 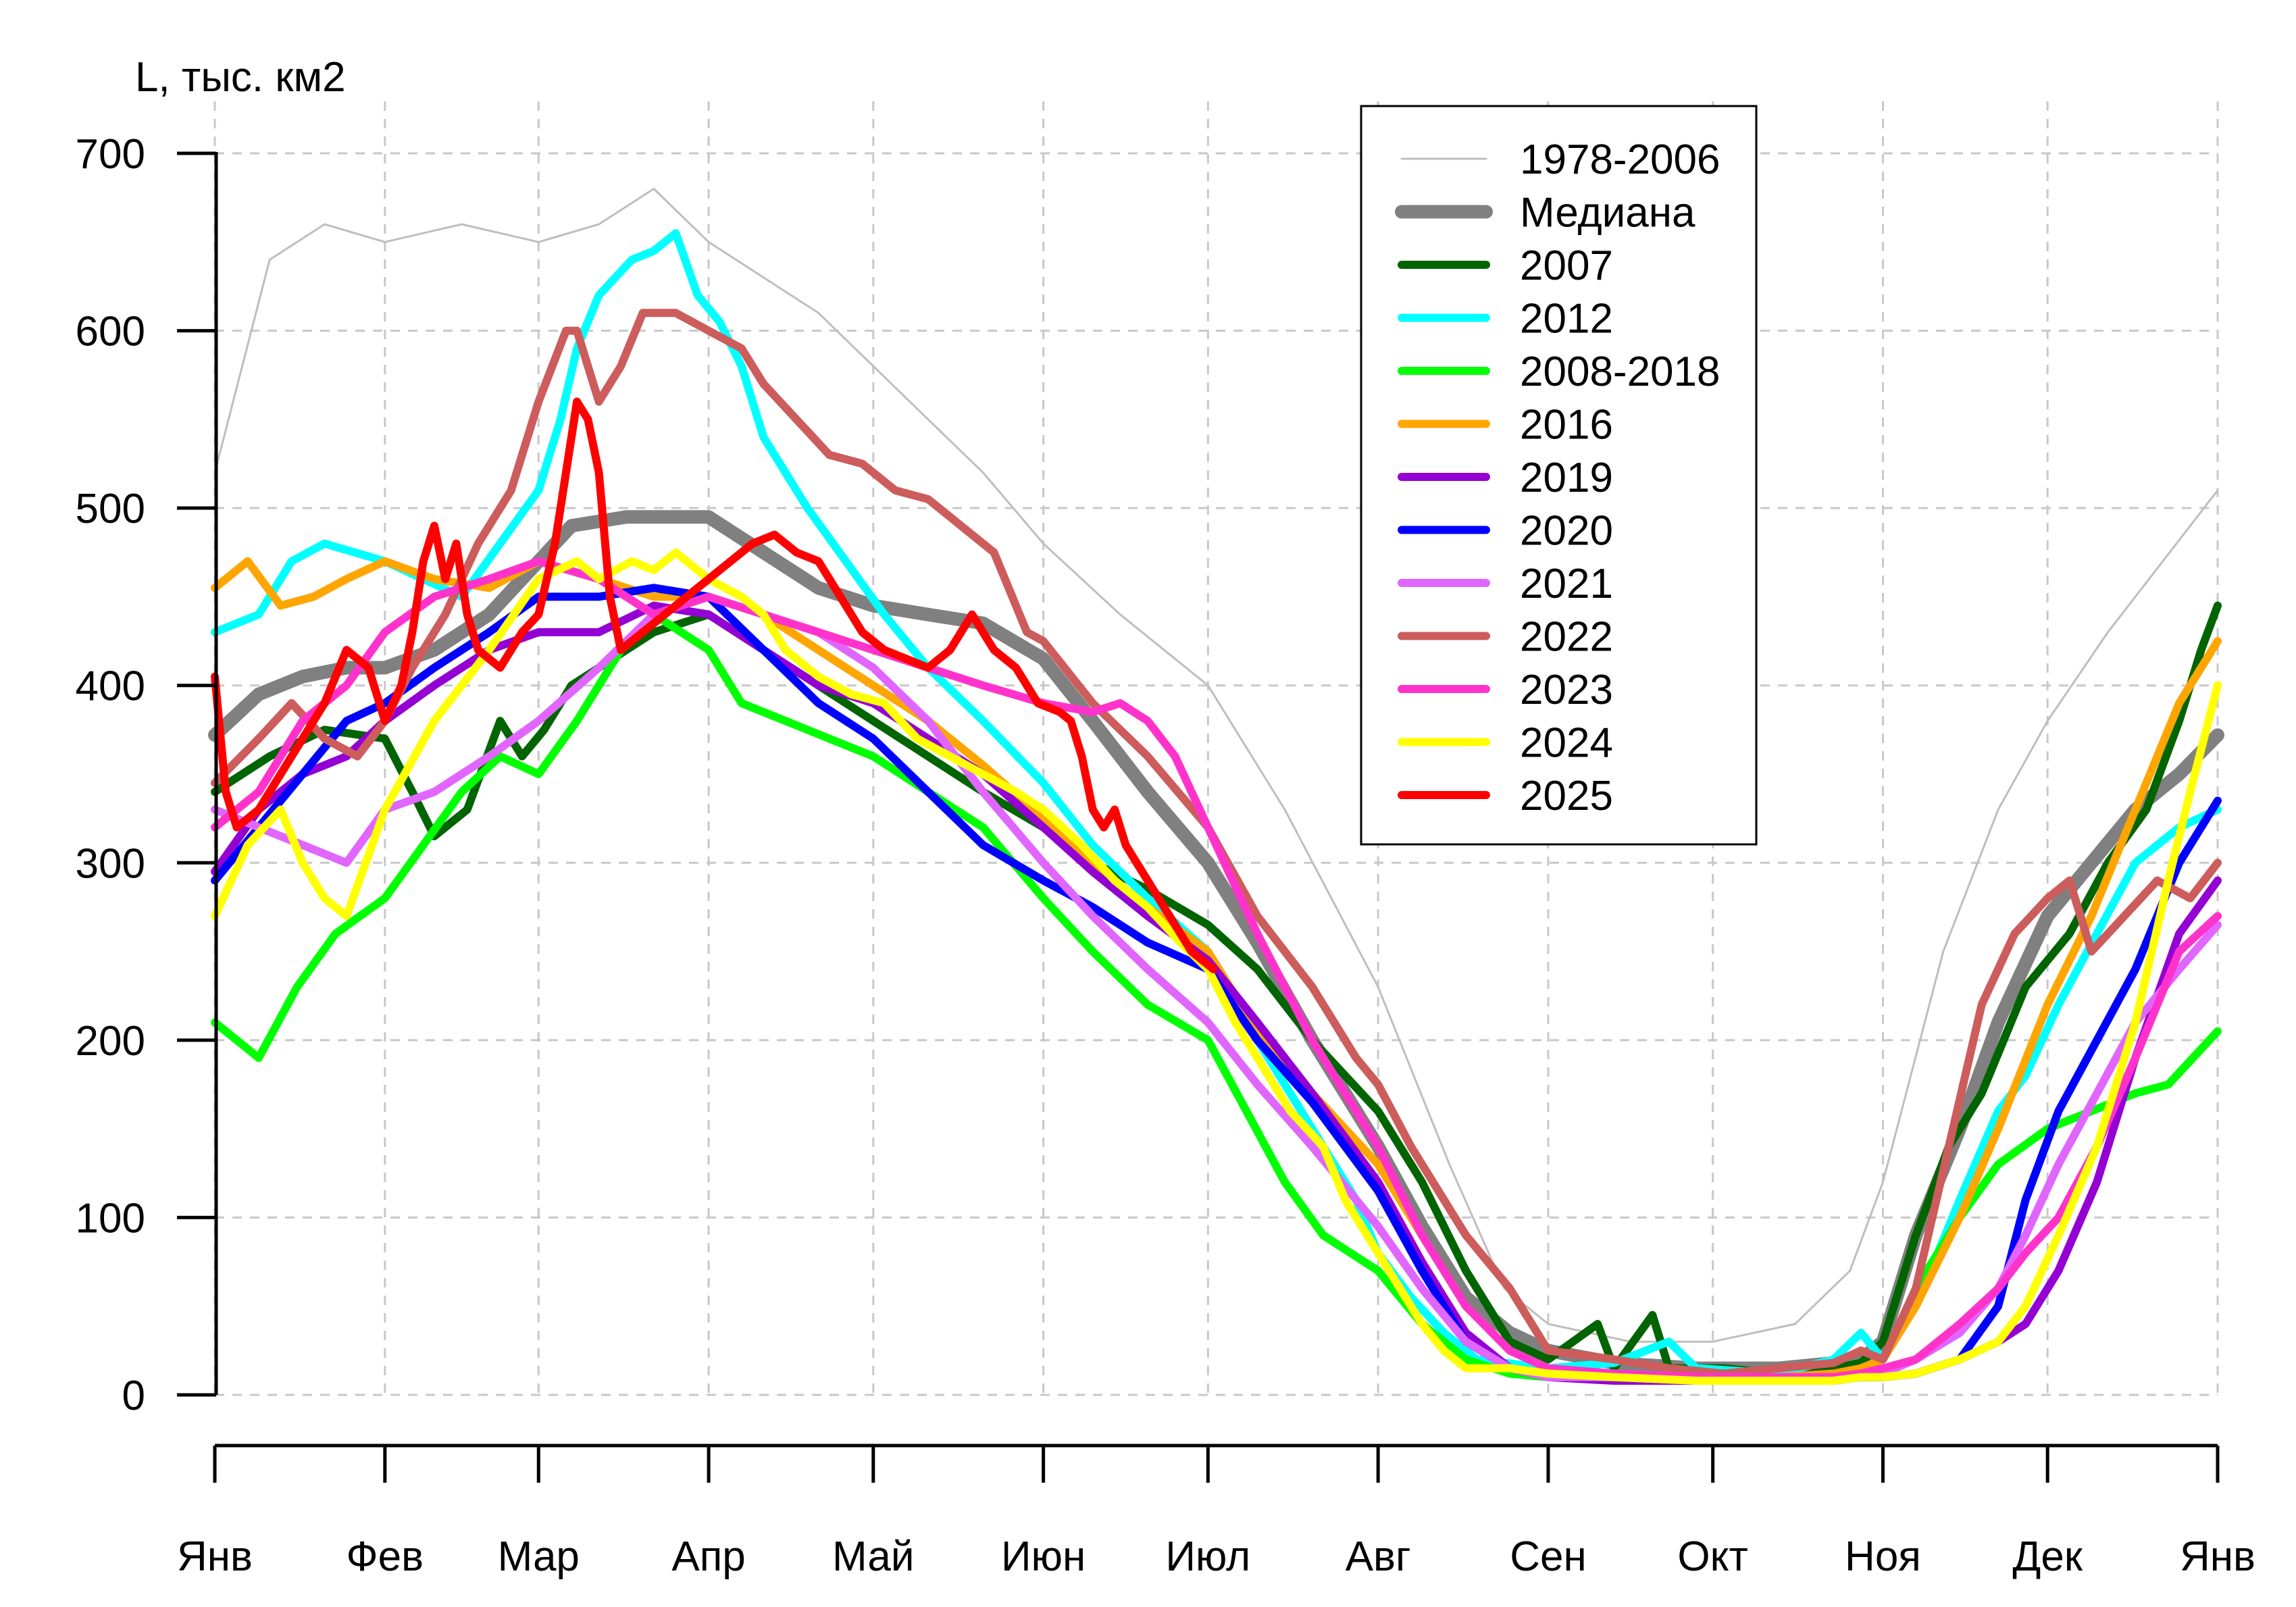 What do you see at coordinates (133, 1396) in the screenshot?
I see `y-tick-label: 0` at bounding box center [133, 1396].